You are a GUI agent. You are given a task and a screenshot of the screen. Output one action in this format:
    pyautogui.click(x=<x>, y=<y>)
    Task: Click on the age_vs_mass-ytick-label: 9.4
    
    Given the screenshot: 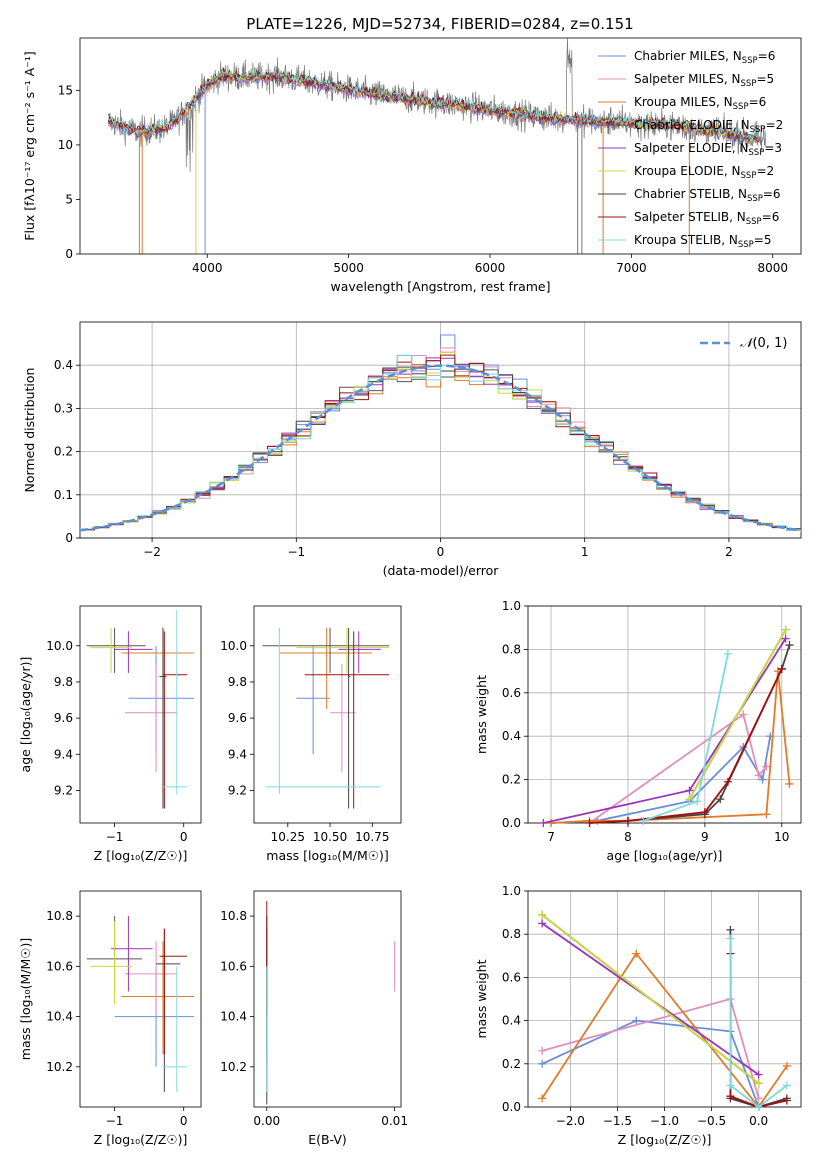 What is the action you would take?
    pyautogui.click(x=237, y=754)
    